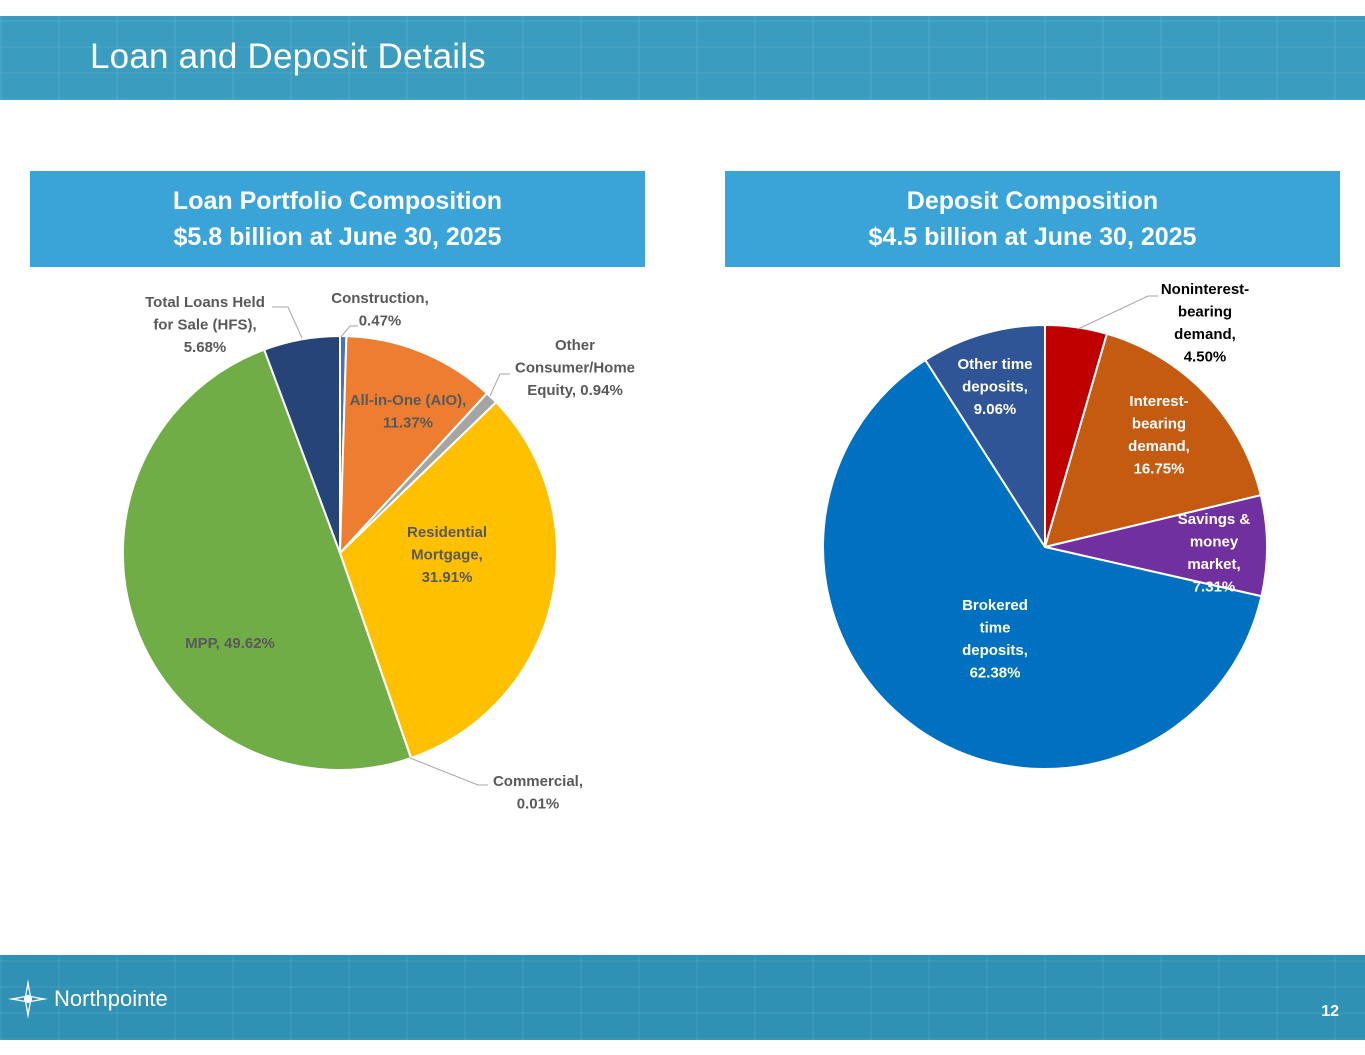  I want to click on loan-panel-title: Loan Portfolio Composition, so click(337, 201).